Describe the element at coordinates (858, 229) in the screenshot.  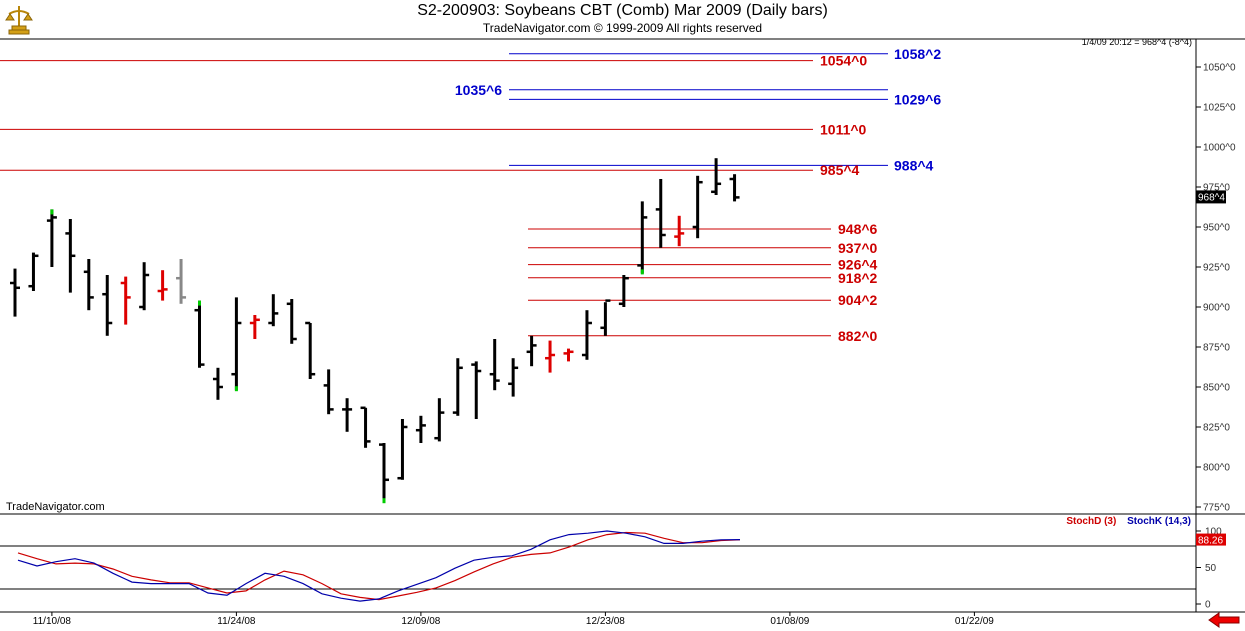
I see `level-label: 948^6` at that location.